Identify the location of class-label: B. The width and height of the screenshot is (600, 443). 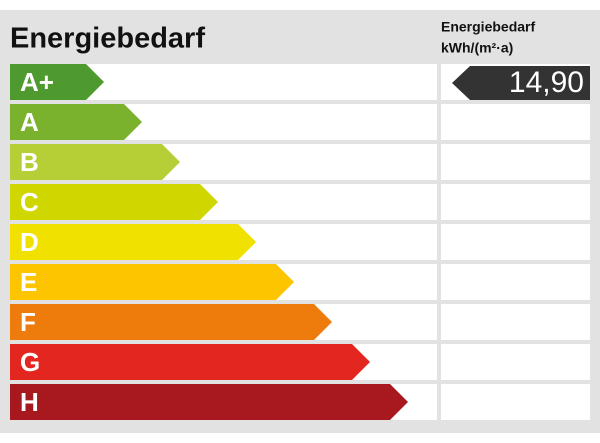
(29, 162).